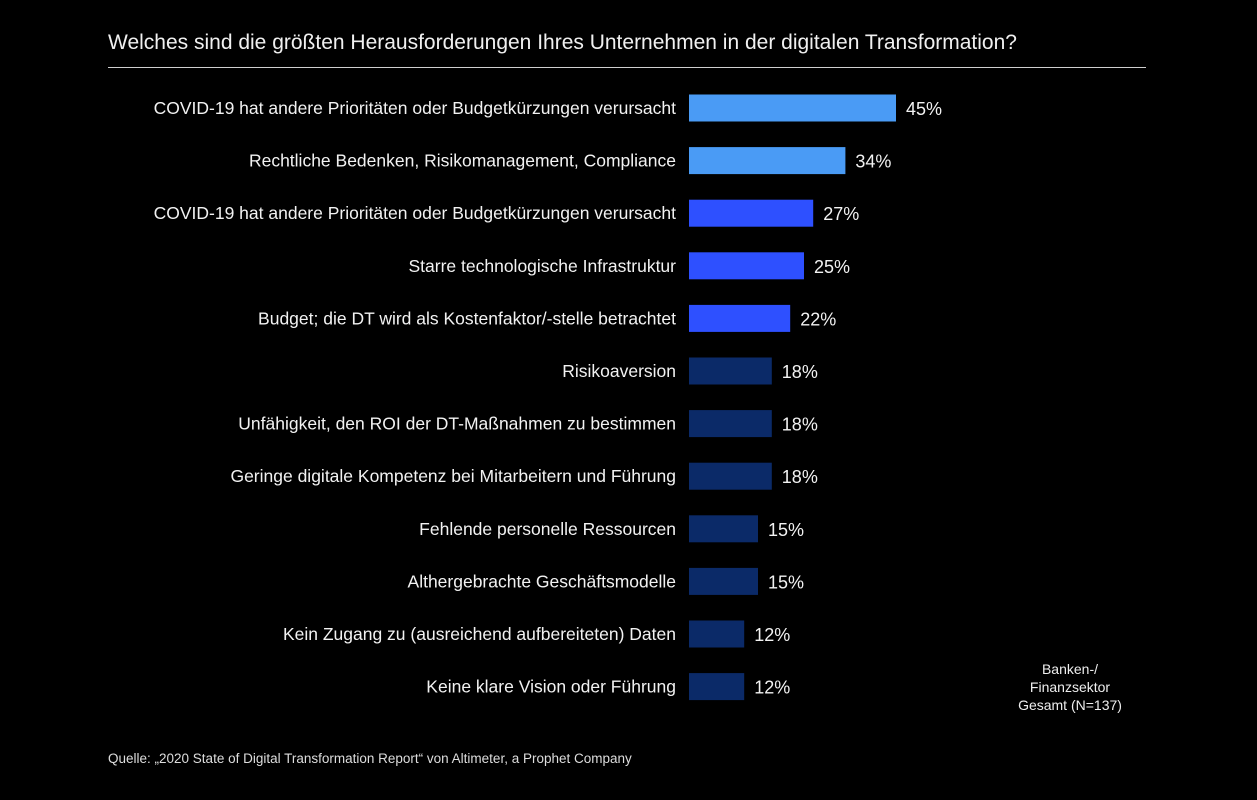 This screenshot has width=1257, height=800. Describe the element at coordinates (543, 266) in the screenshot. I see `category-label: Starre technologische Infrastruktur` at that location.